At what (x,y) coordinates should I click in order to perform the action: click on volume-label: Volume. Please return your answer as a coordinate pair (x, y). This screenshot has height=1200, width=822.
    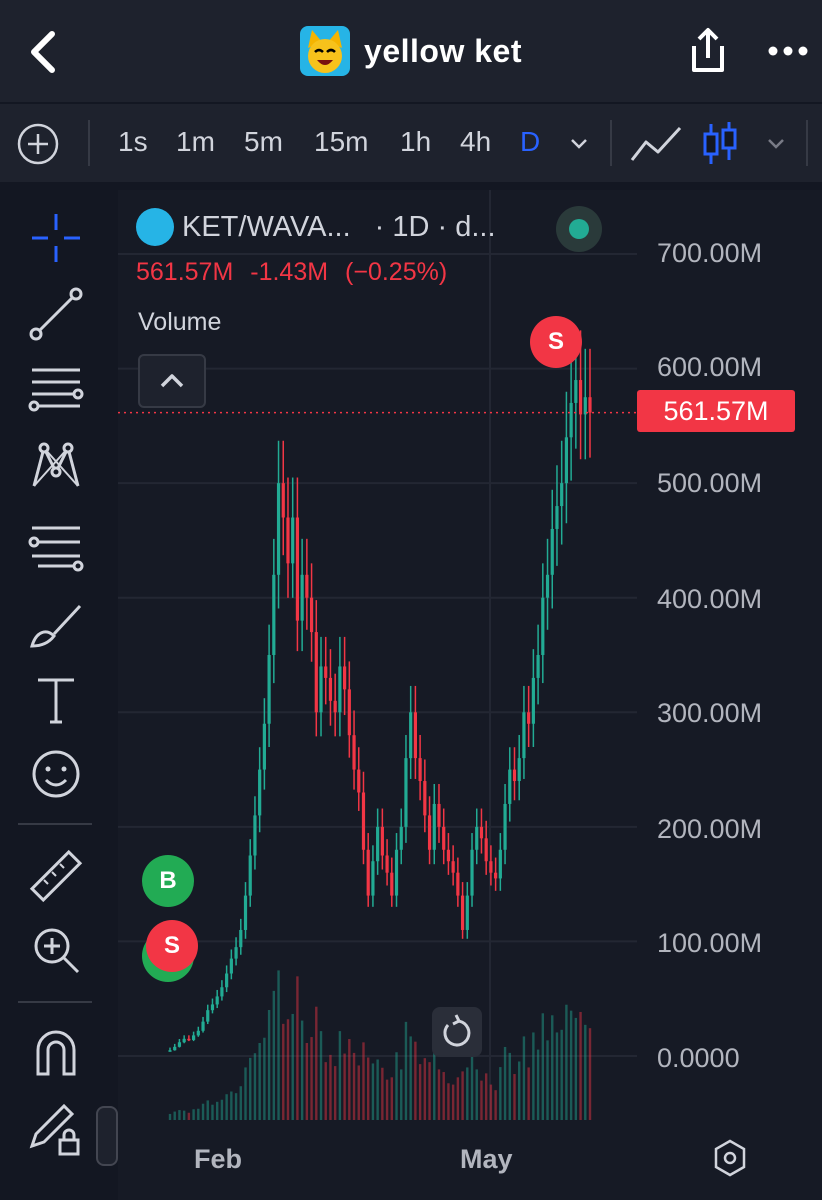
    Looking at the image, I should click on (180, 322).